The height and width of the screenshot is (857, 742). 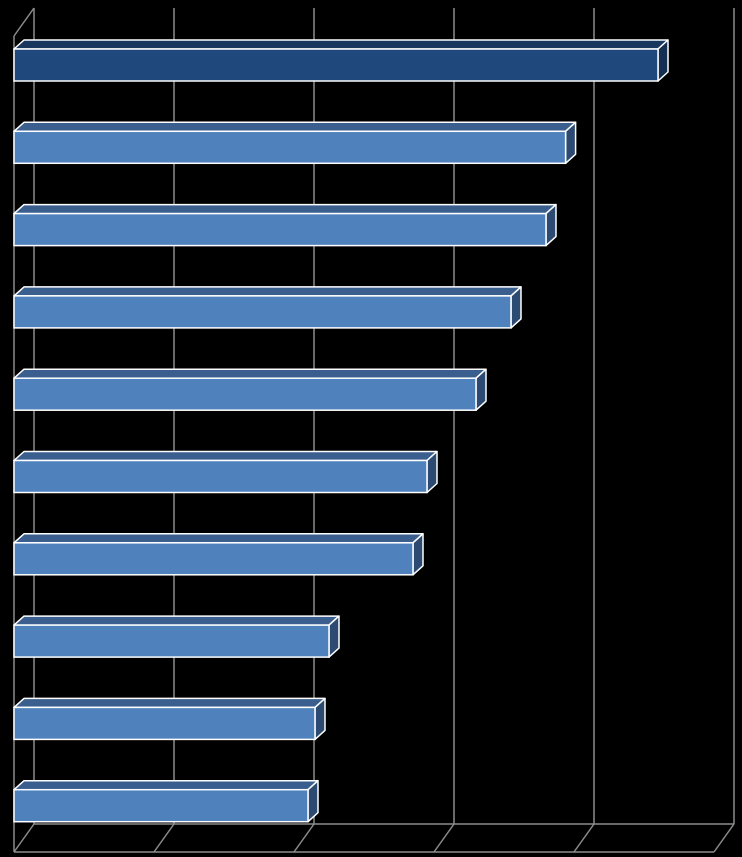 I want to click on bar-6-top, so click(x=225, y=456).